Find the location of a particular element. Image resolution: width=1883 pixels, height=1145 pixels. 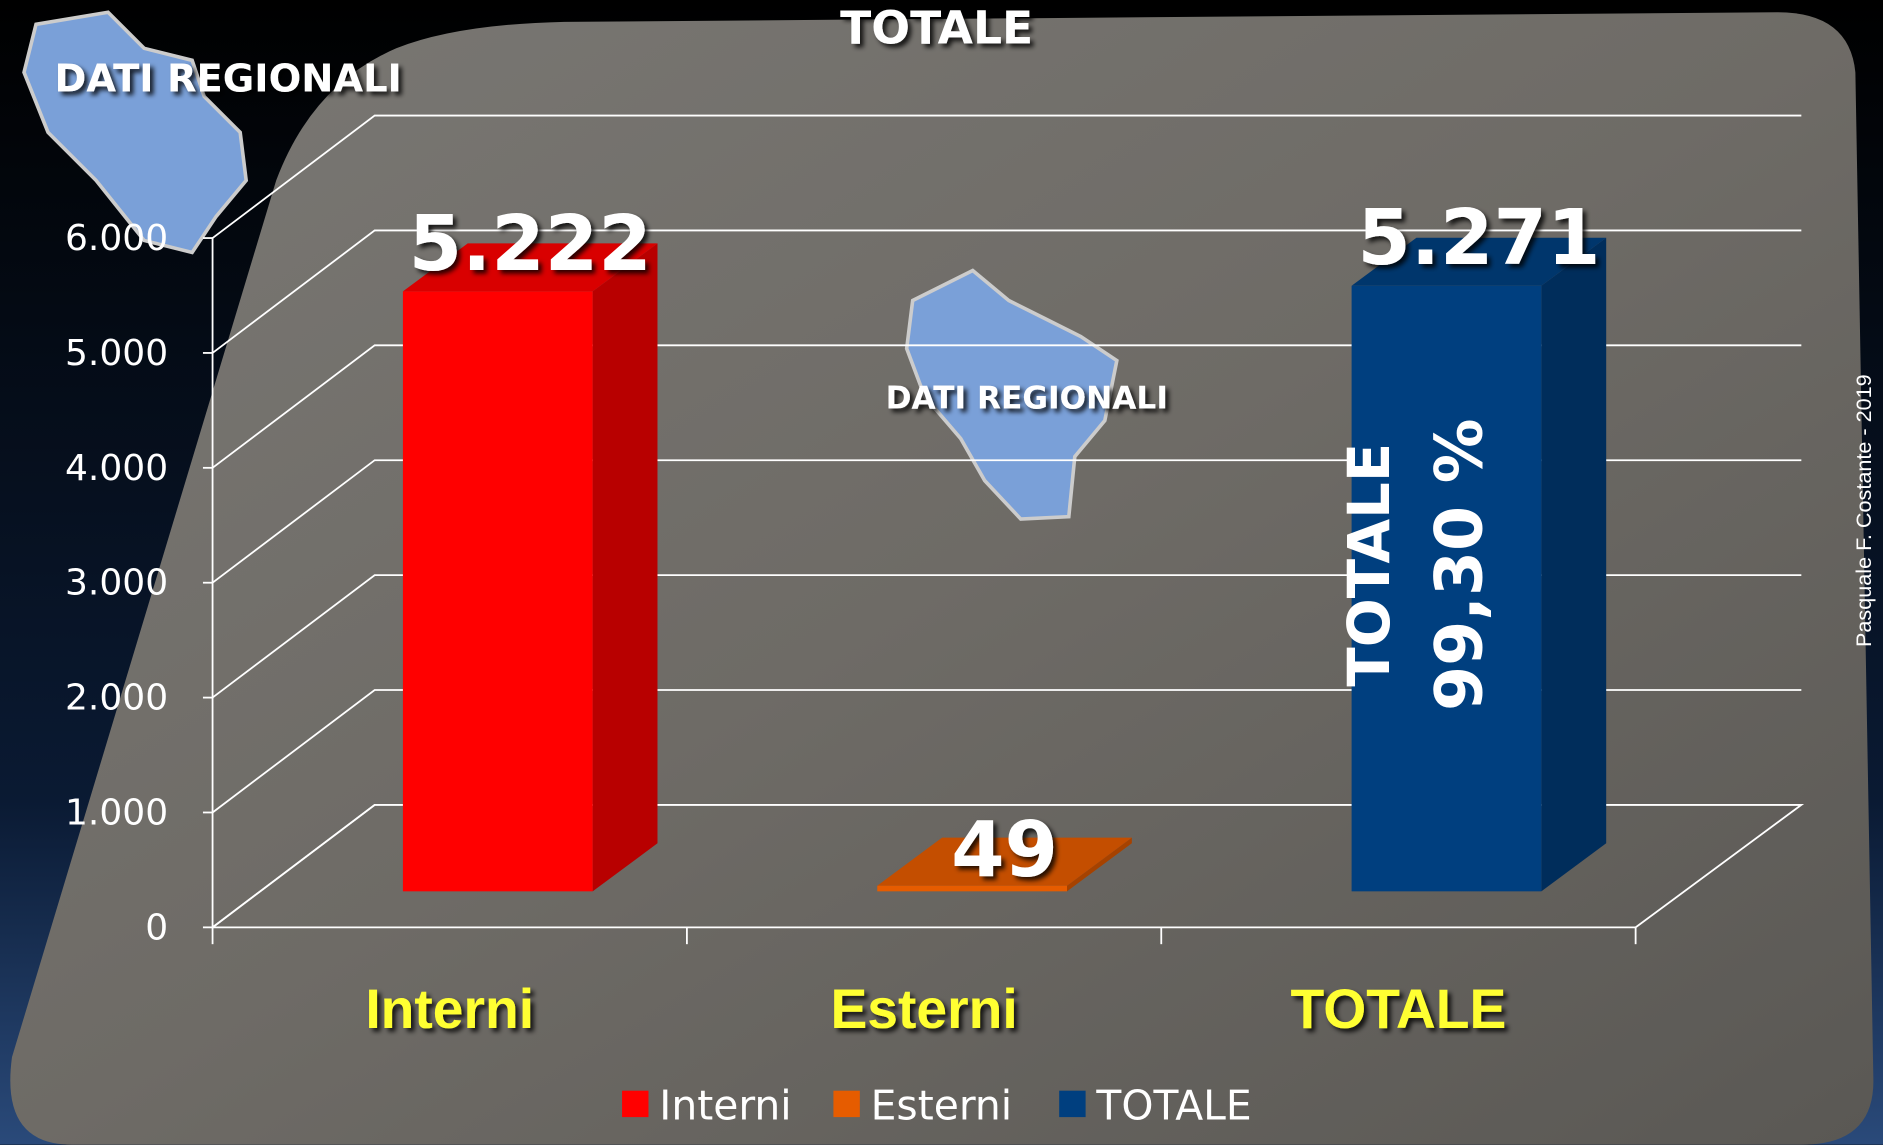

x-tick-label: Interni is located at coordinates (449, 1009).